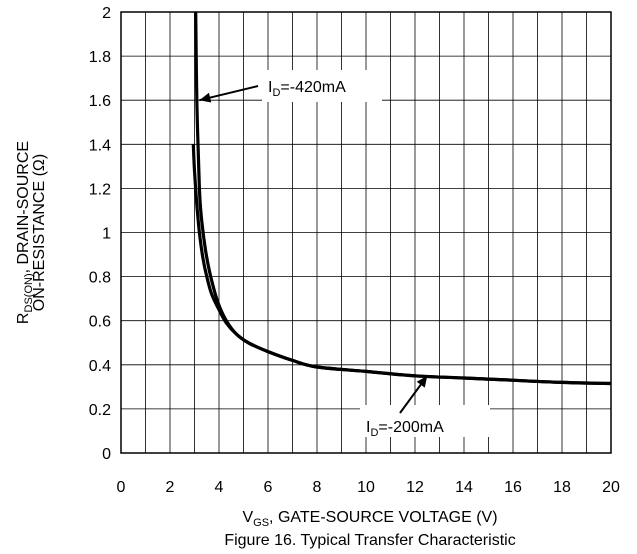 This screenshot has height=554, width=637. Describe the element at coordinates (369, 519) in the screenshot. I see `x-axis-label: VGS, GATE-SOURCE VOLTAGE (V)` at that location.